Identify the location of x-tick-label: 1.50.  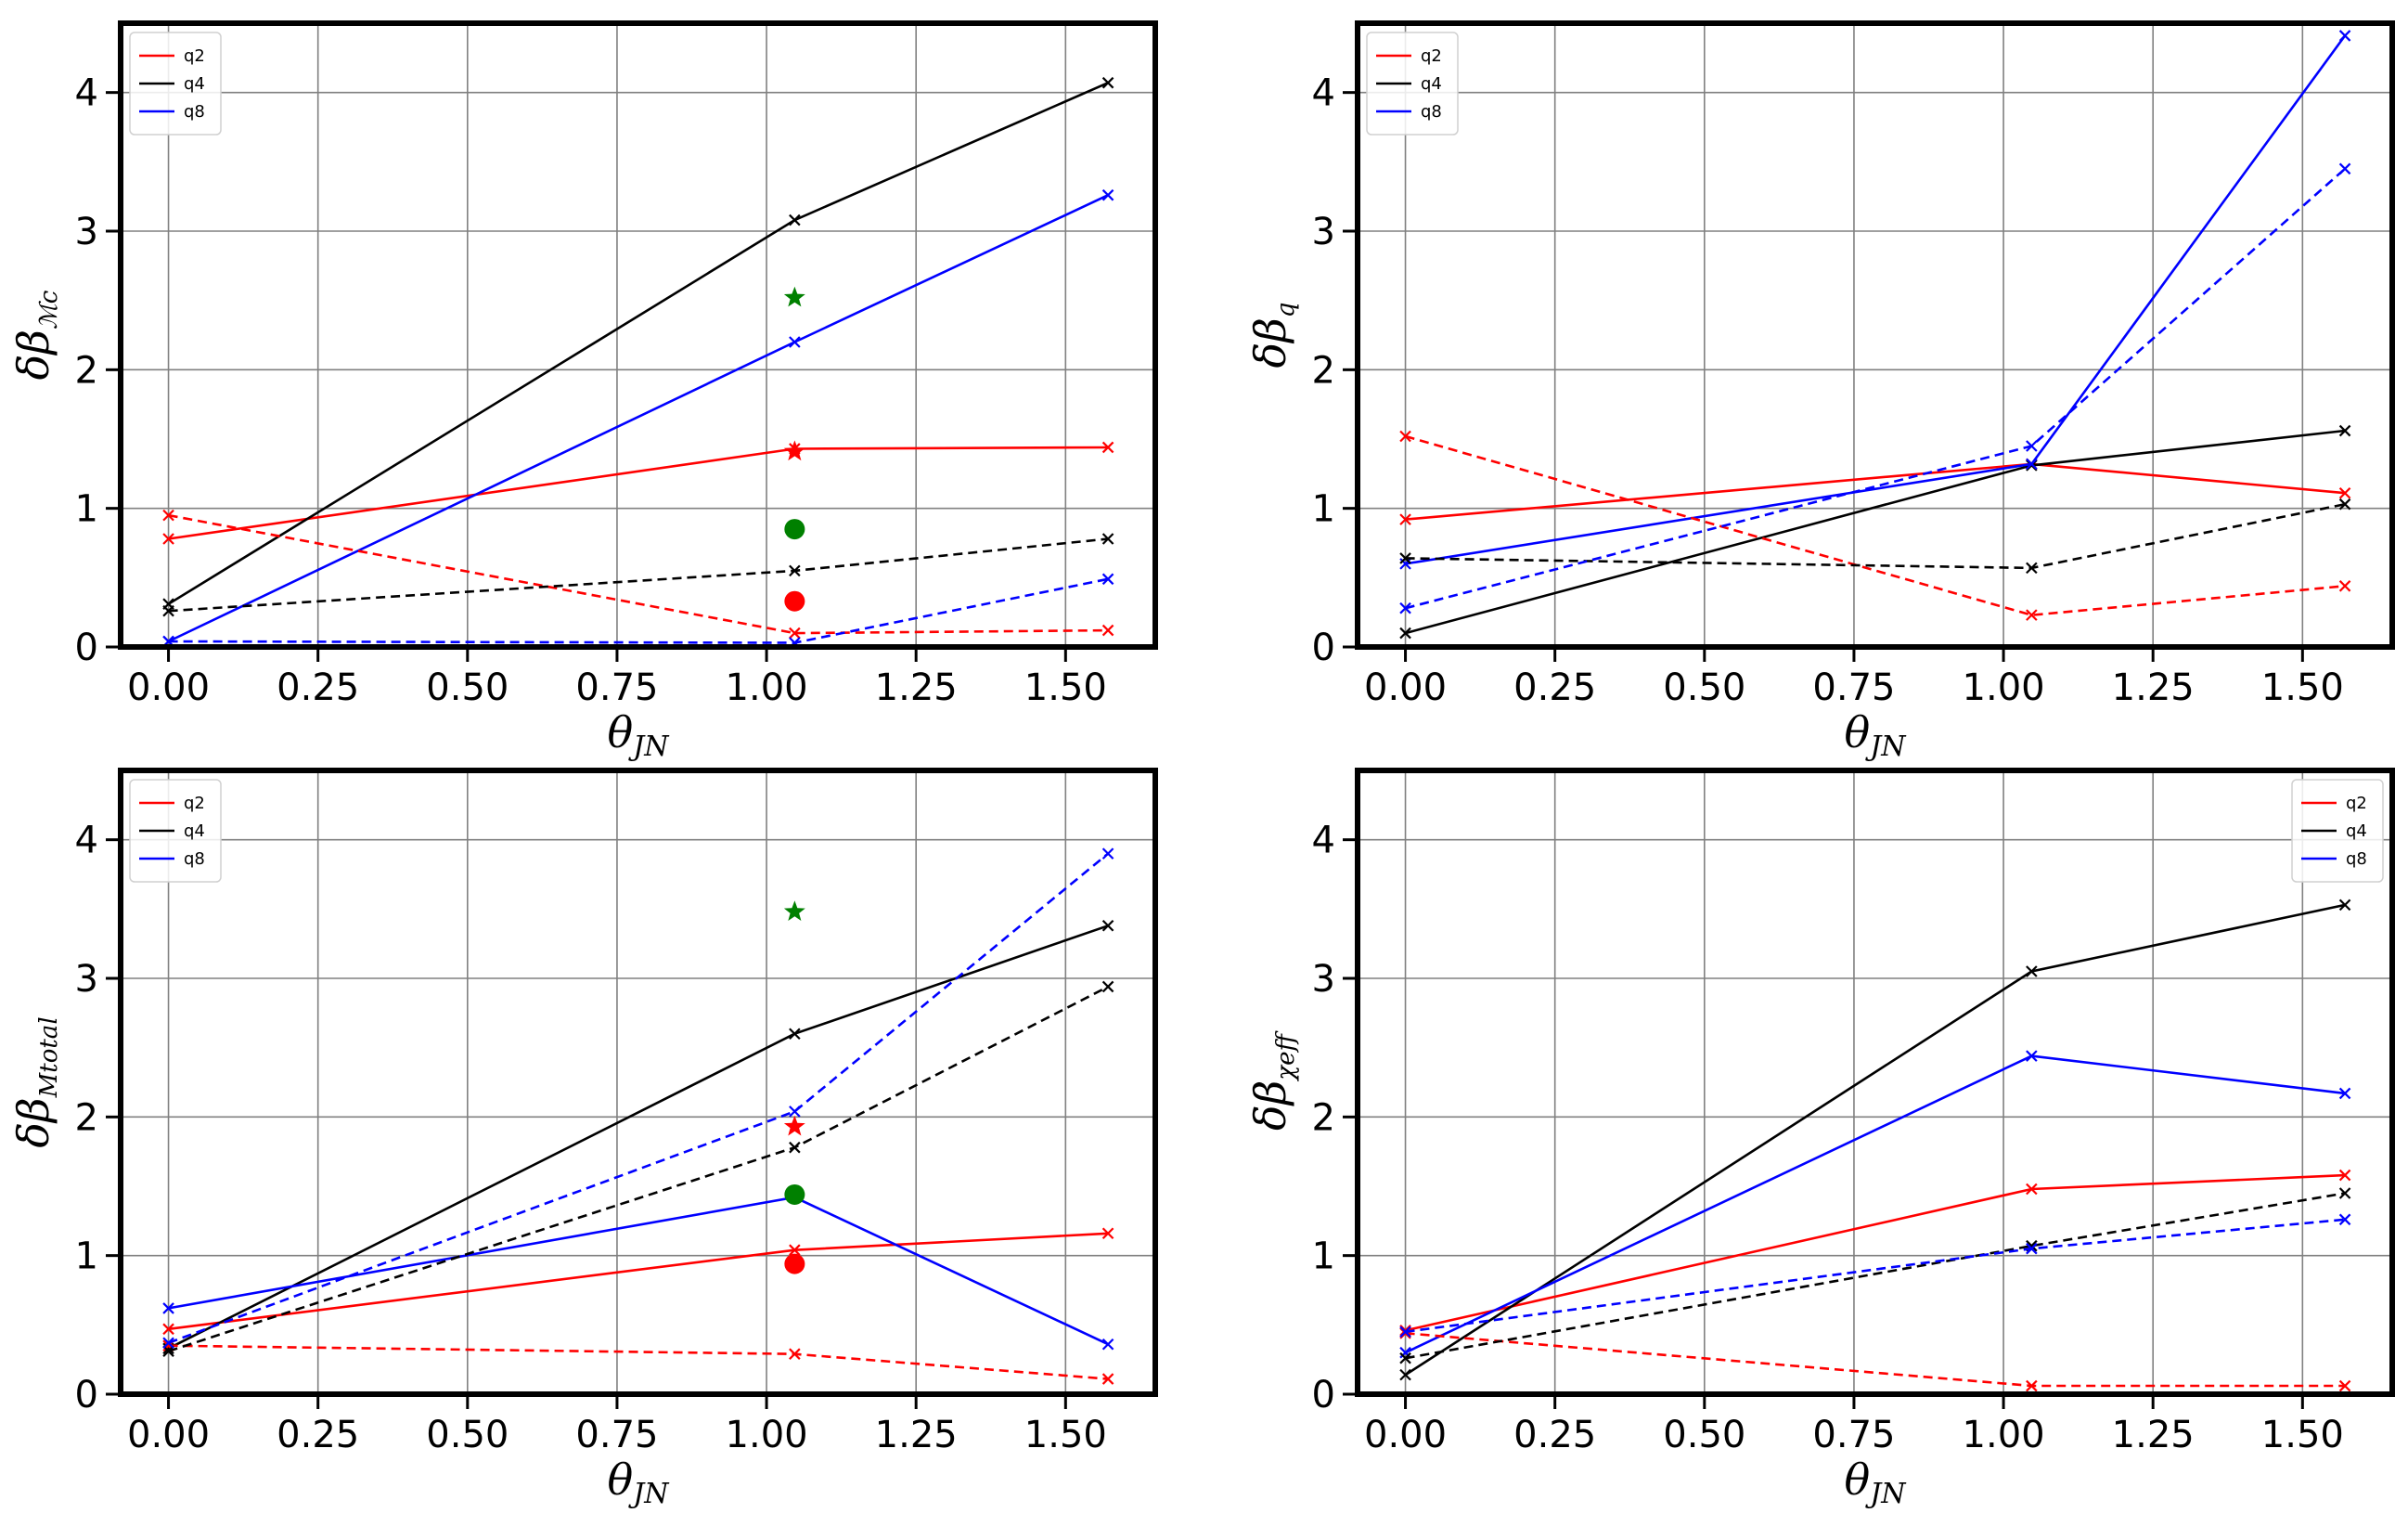
(2303, 687).